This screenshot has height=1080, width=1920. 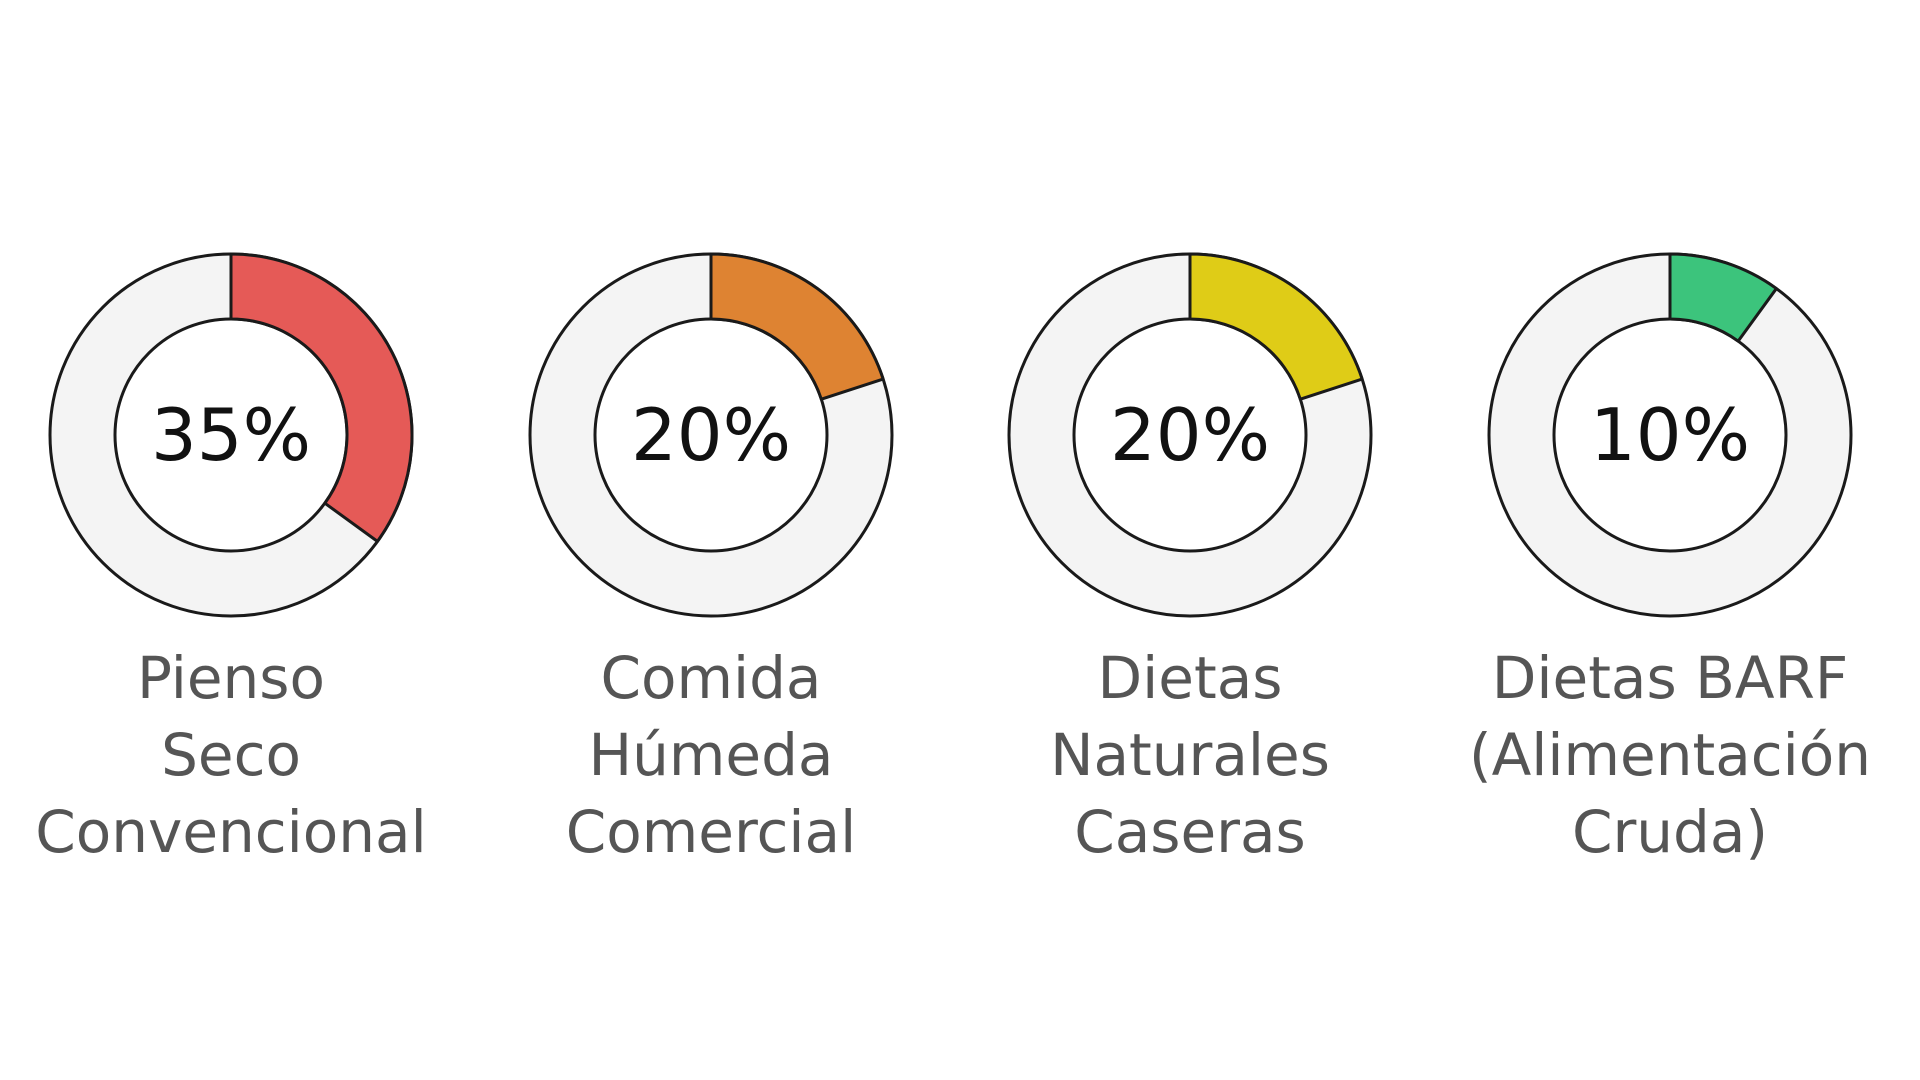 I want to click on category-label: Pienso Seco Convencional, so click(x=231, y=755).